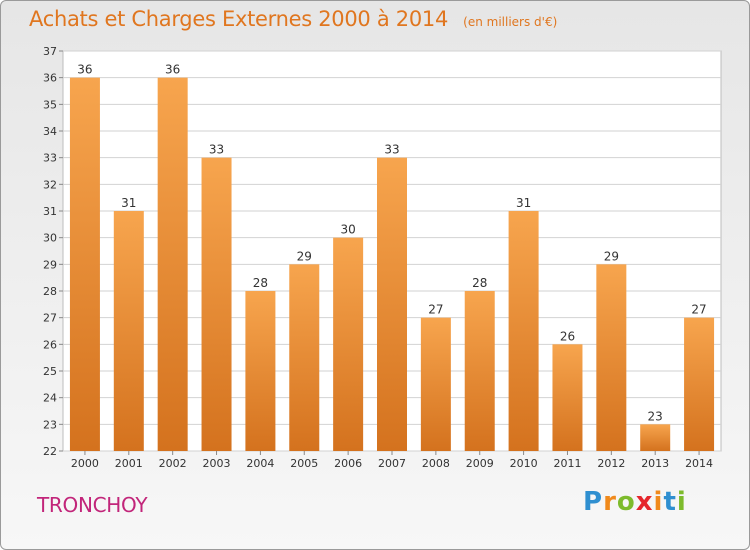  What do you see at coordinates (50, 211) in the screenshot?
I see `y-tick-label: 31` at bounding box center [50, 211].